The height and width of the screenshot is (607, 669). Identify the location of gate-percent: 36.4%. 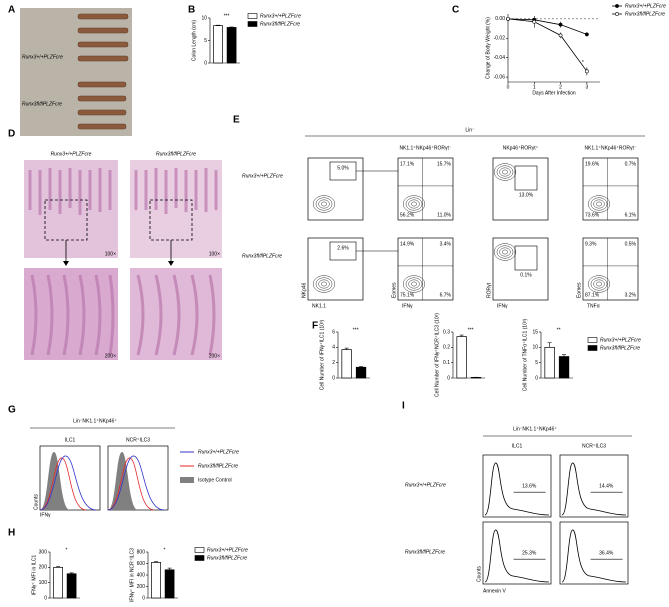
(606, 553).